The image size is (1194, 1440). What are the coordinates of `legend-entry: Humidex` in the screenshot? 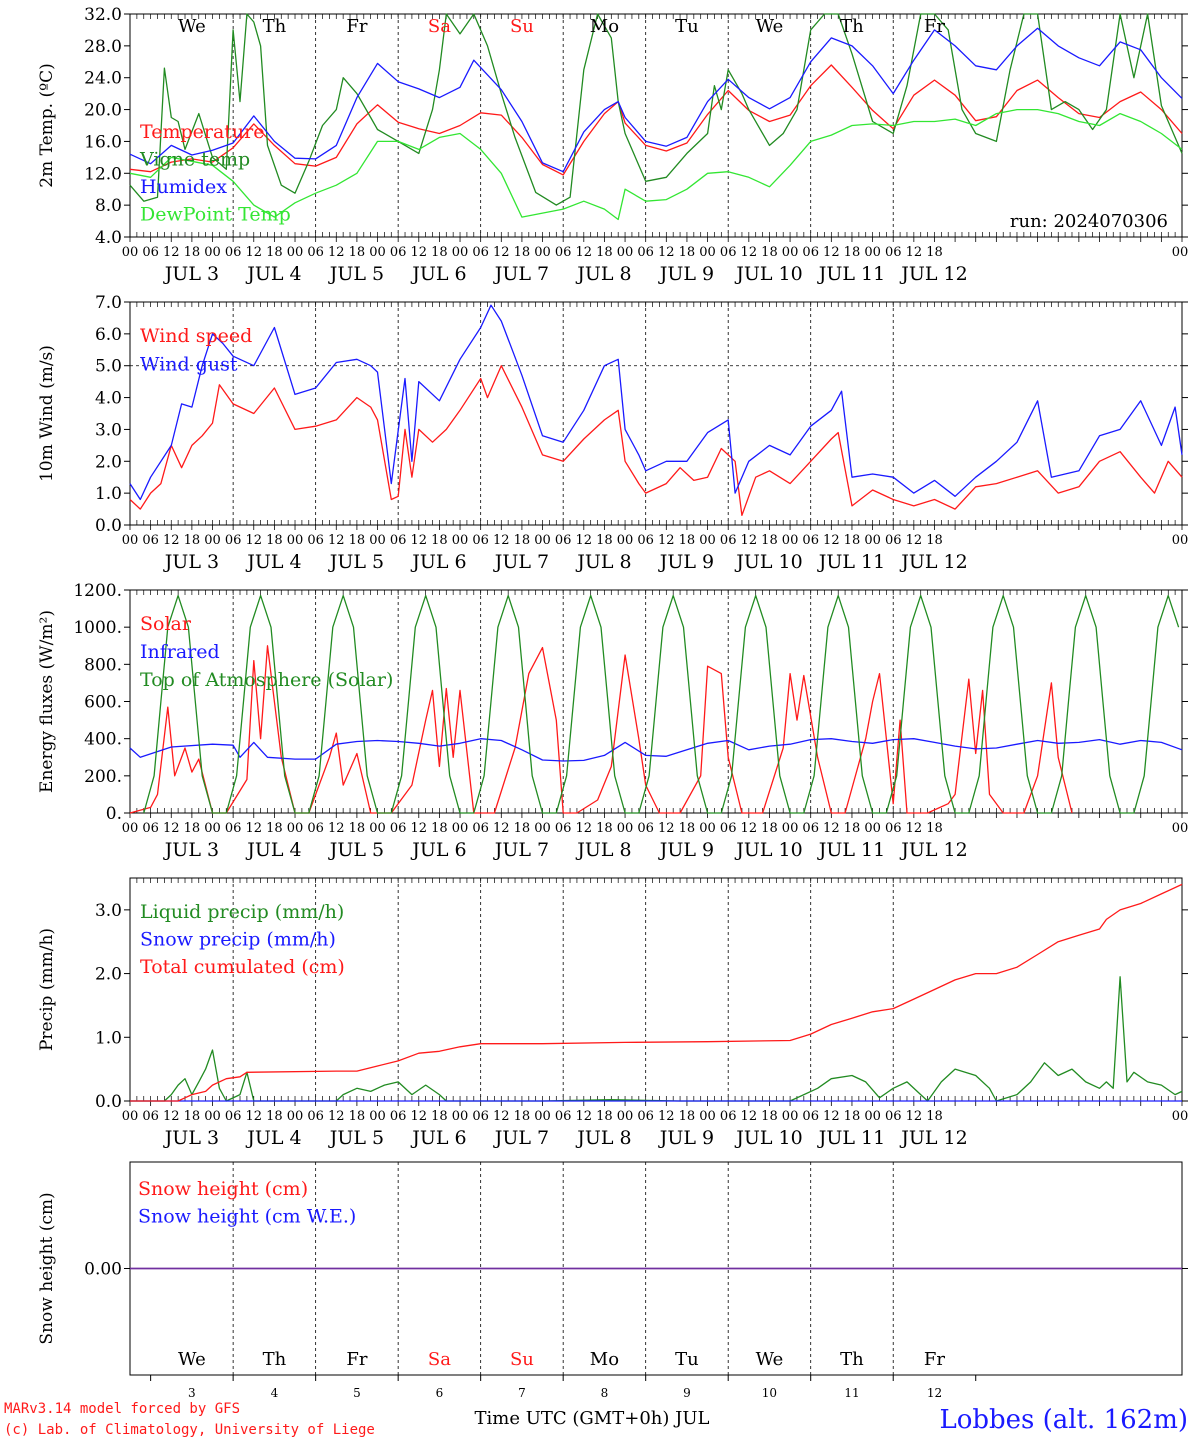 It's located at (183, 187).